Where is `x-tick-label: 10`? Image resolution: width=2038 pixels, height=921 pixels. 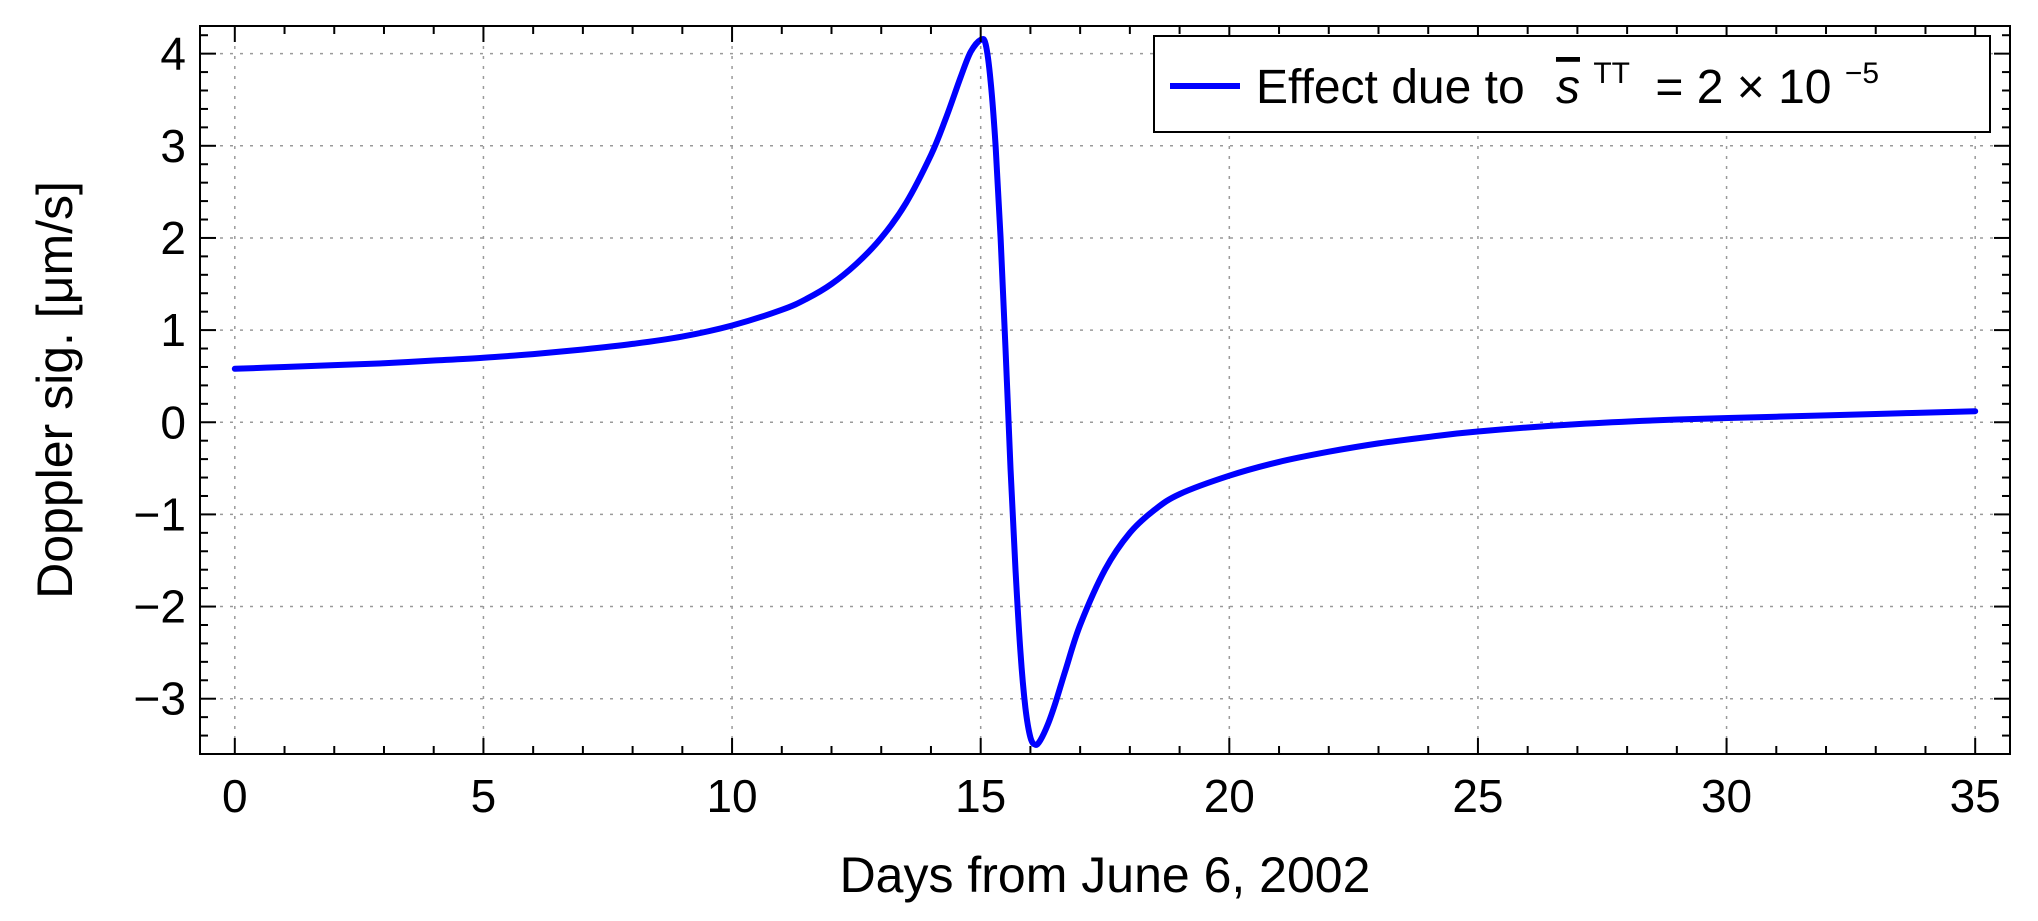 x-tick-label: 10 is located at coordinates (731, 796).